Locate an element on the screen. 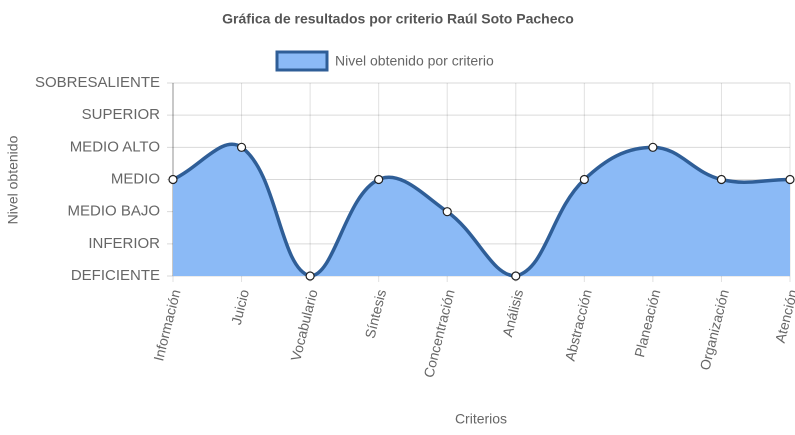 The width and height of the screenshot is (795, 435). y-axis-title: Nivel obtenido is located at coordinates (13, 179).